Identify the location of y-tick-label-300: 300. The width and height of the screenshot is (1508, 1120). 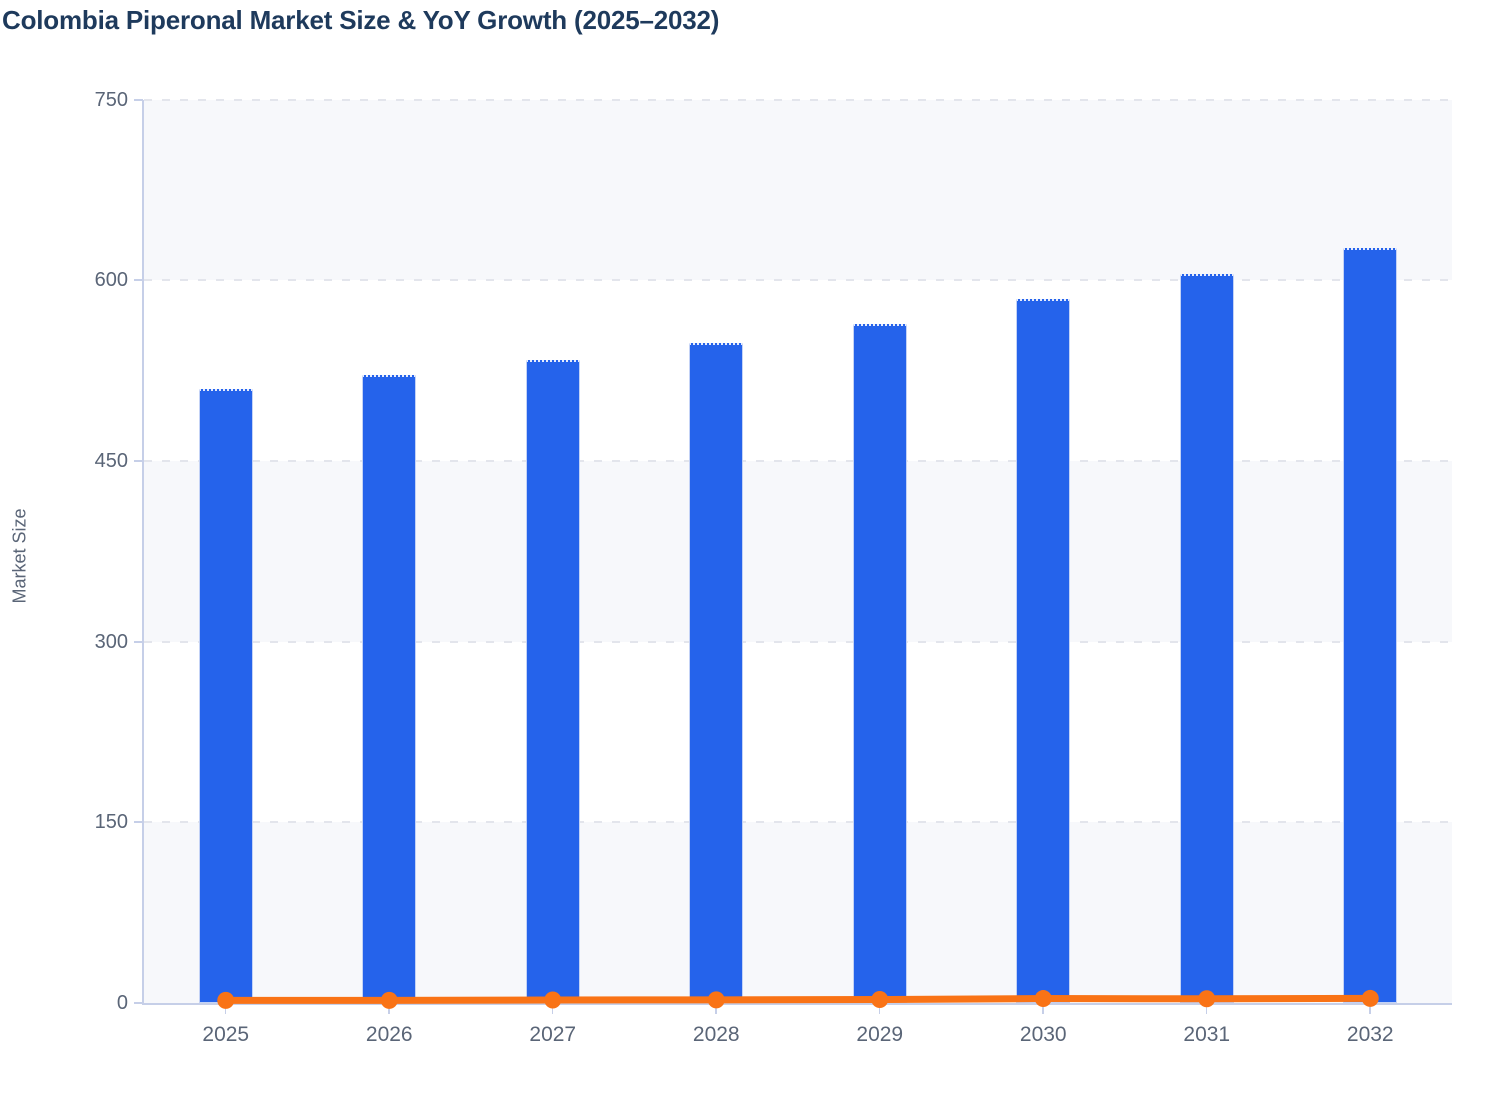
(111, 641).